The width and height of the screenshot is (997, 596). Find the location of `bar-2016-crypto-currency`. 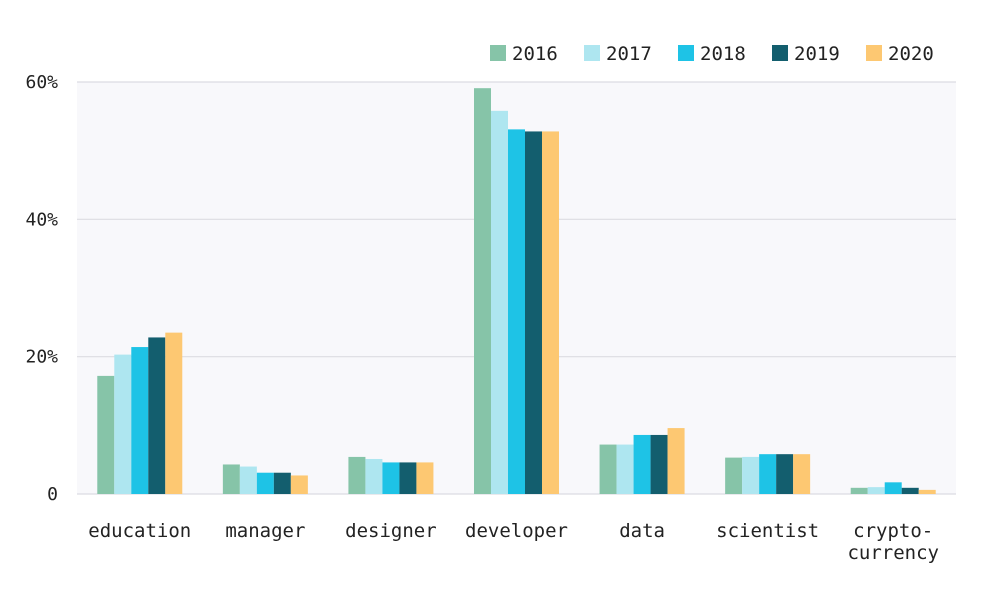

bar-2016-crypto-currency is located at coordinates (859, 490).